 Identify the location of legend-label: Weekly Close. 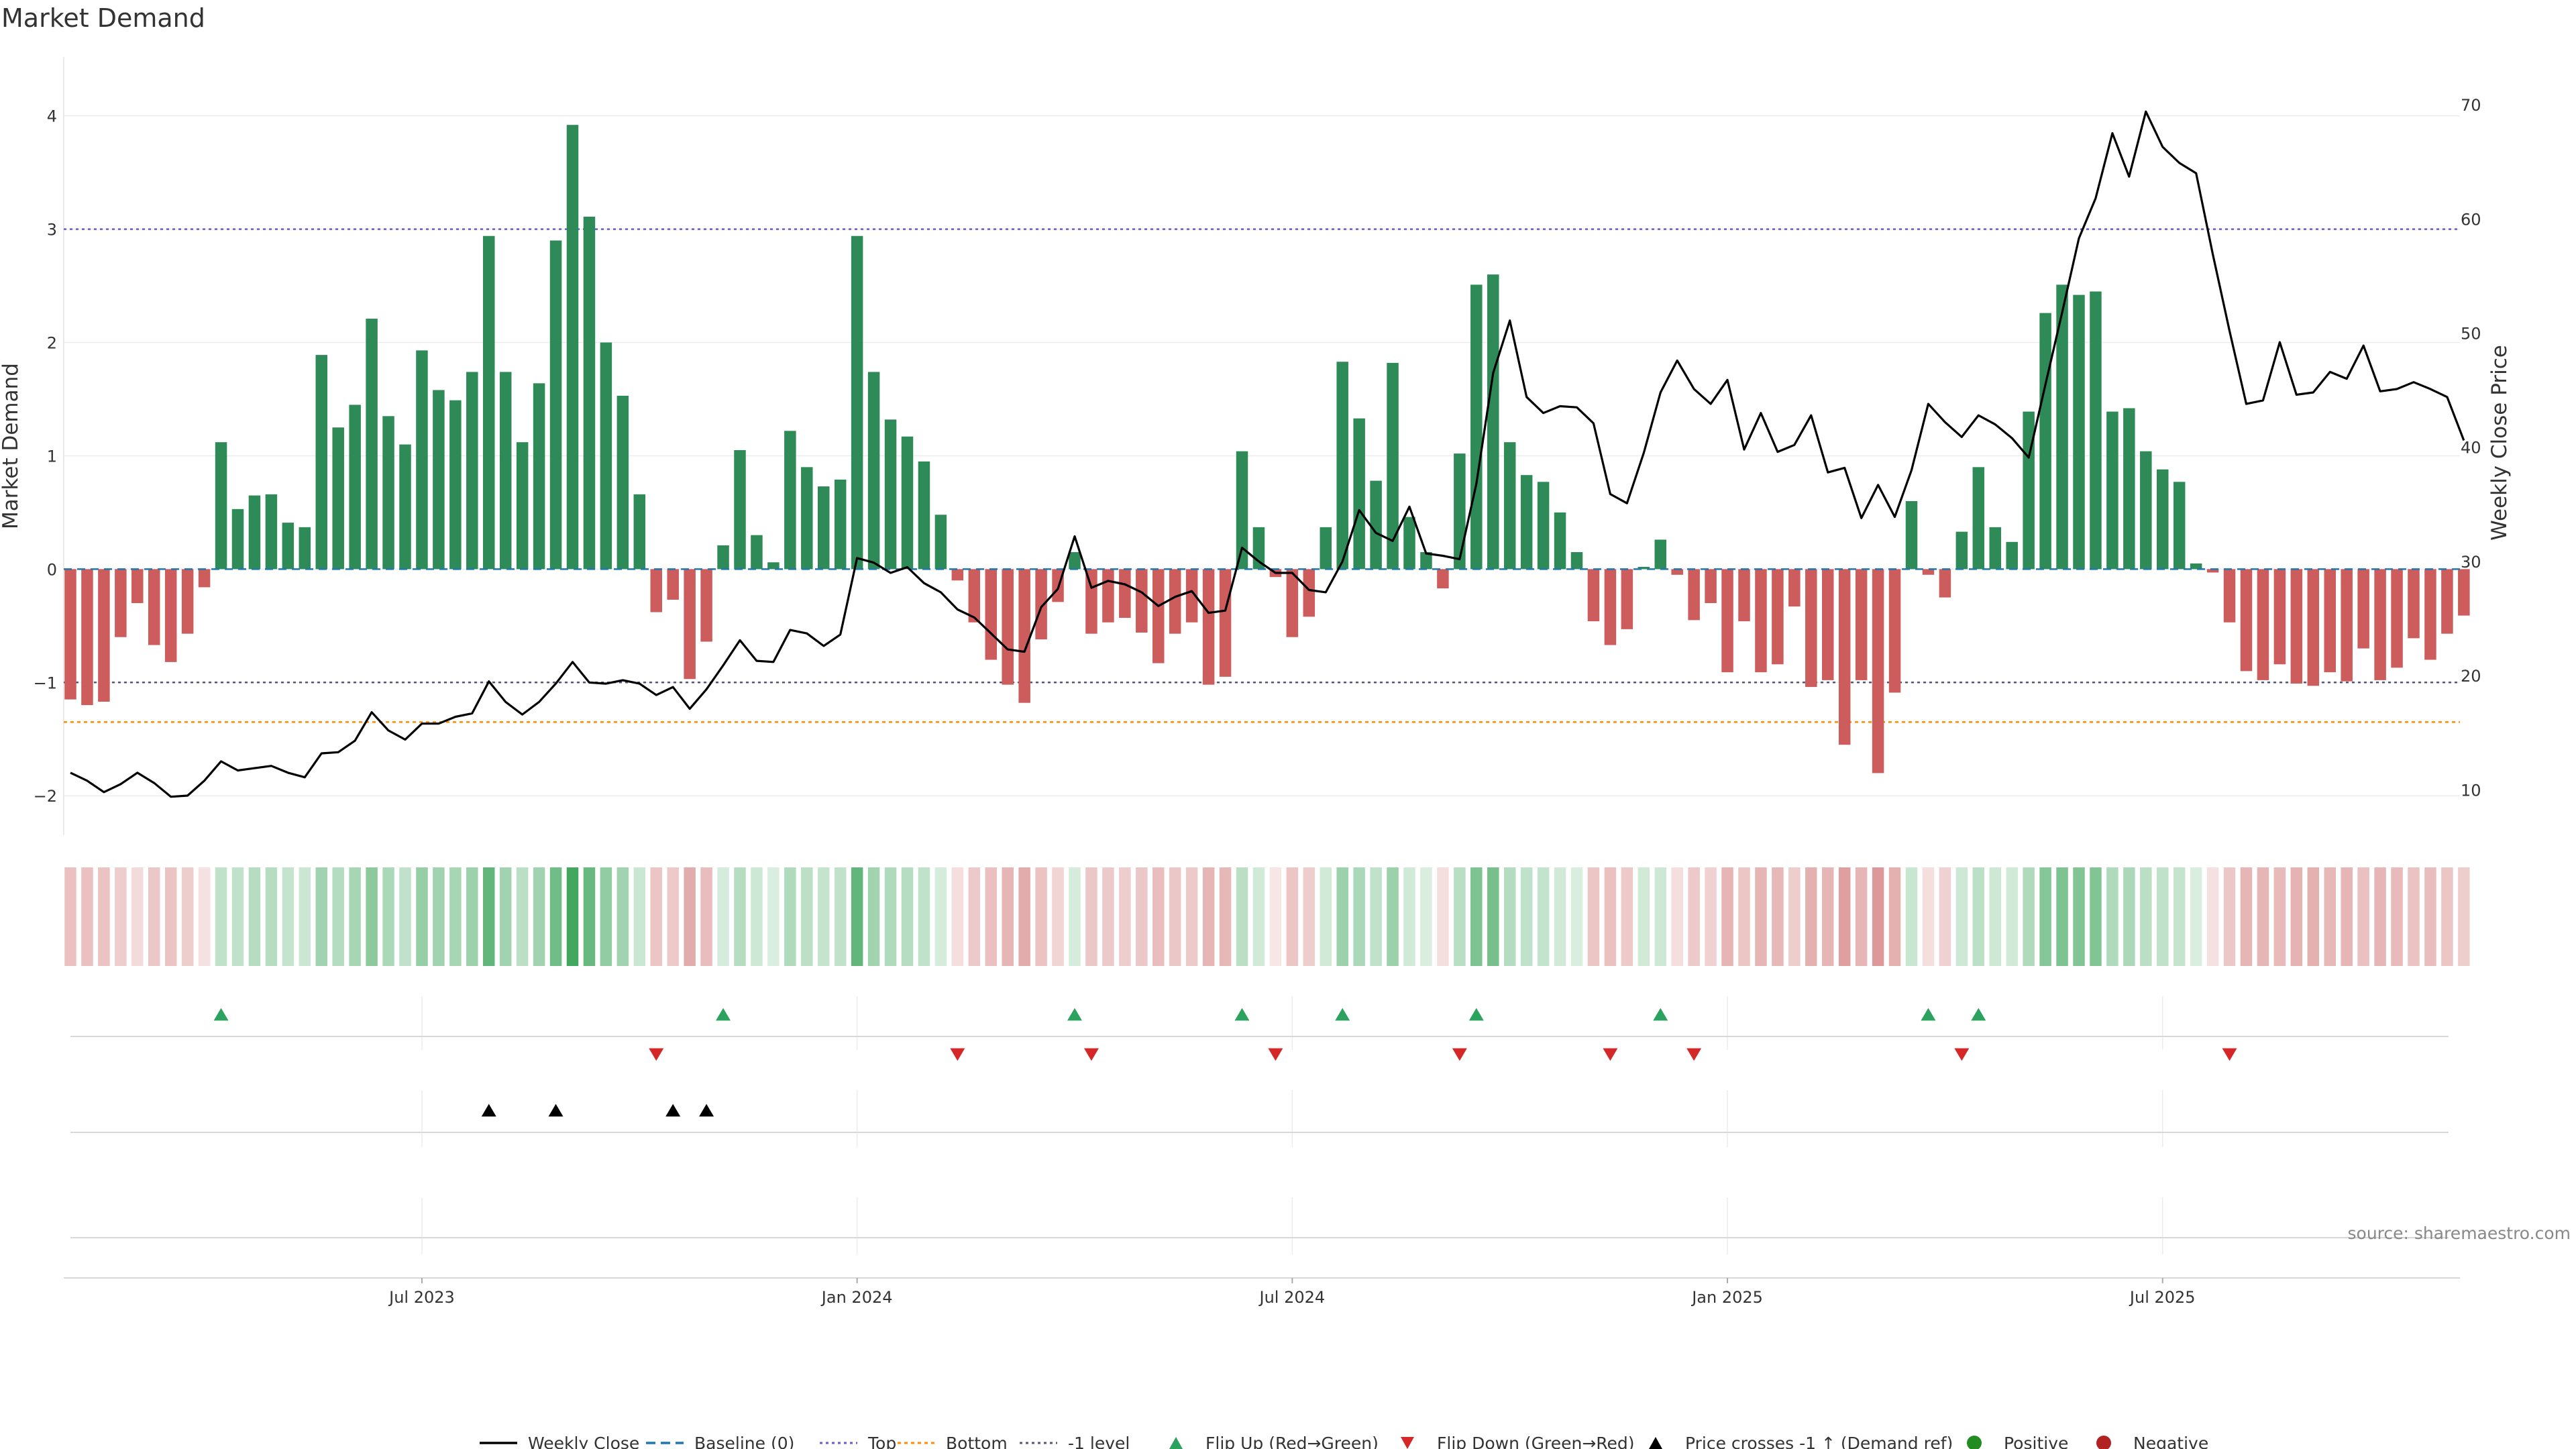
(583, 1441).